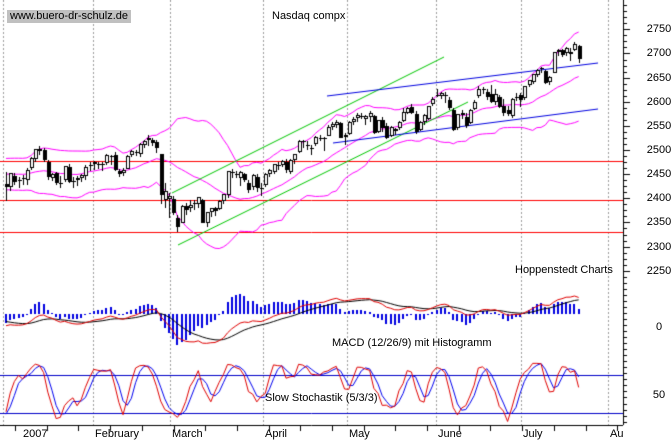  Describe the element at coordinates (658, 77) in the screenshot. I see `y-axis-label: 2650` at that location.